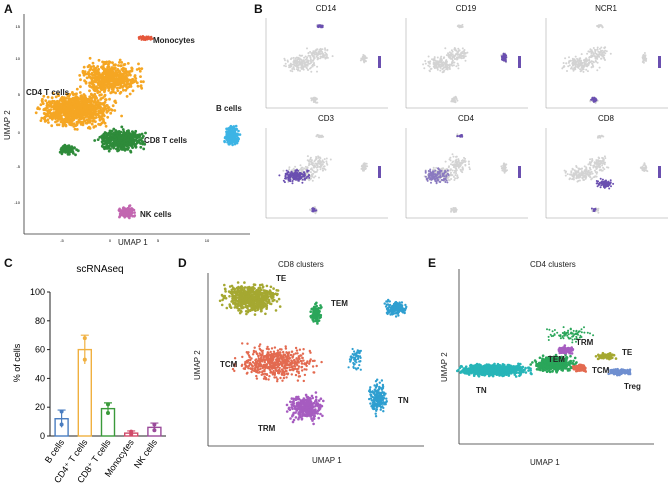 This screenshot has height=490, width=670. I want to click on b-cell-dot, so click(236, 129).